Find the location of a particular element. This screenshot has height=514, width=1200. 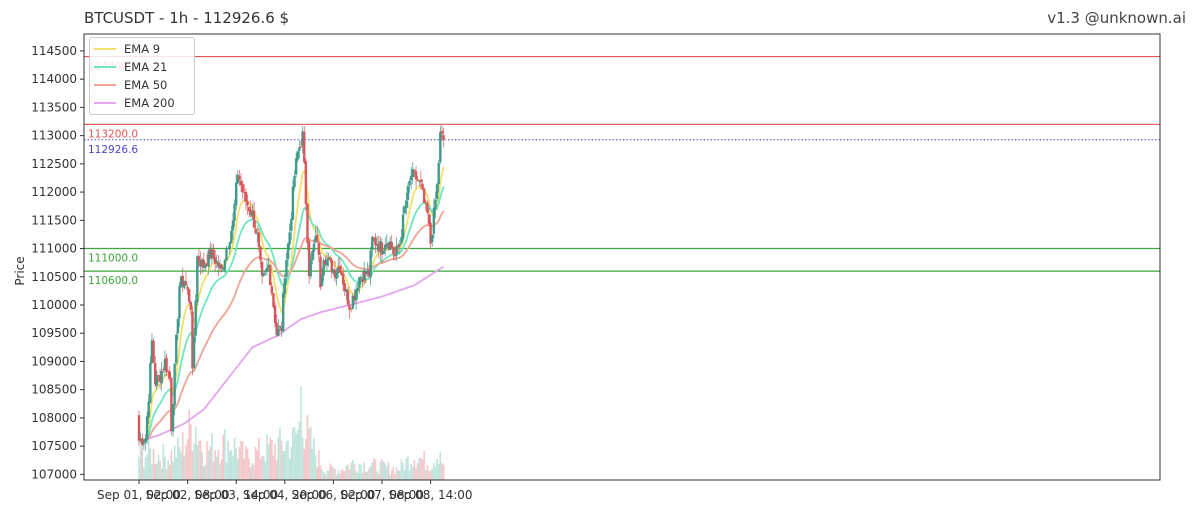

legend-label: EMA 200 is located at coordinates (149, 103).